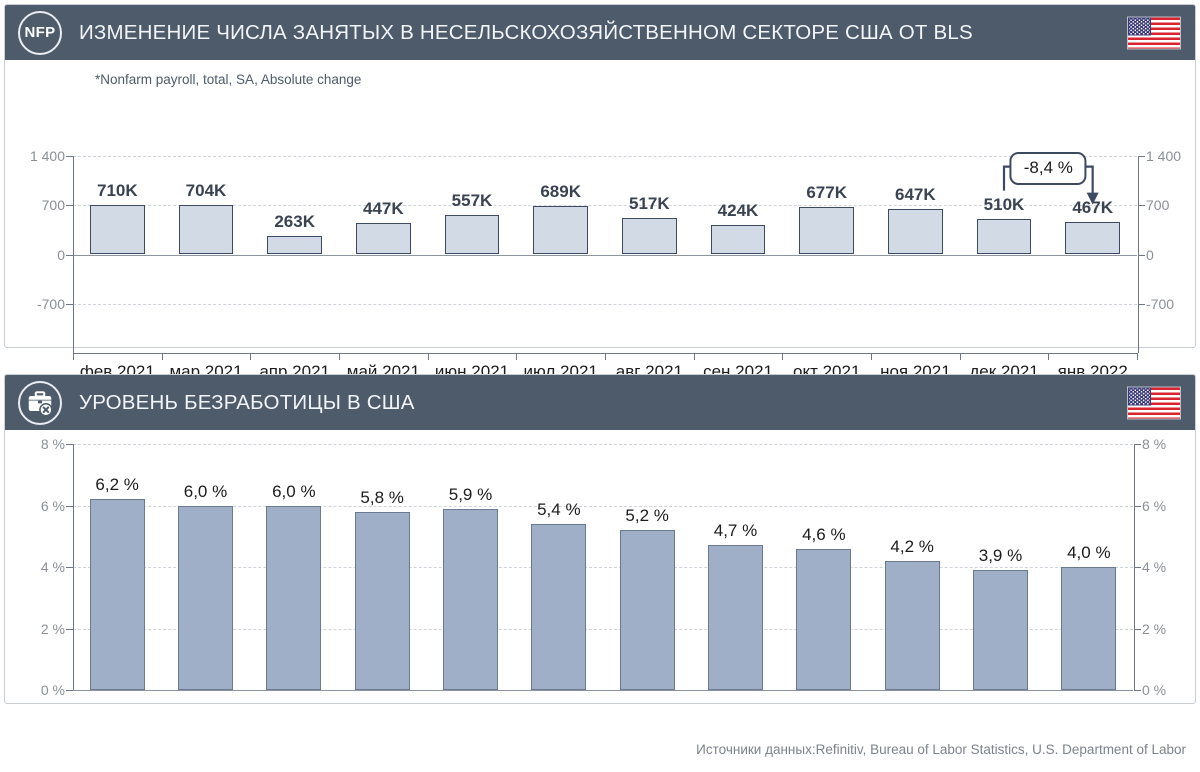 The height and width of the screenshot is (772, 1200). I want to click on bar-value-label: 689K, so click(560, 192).